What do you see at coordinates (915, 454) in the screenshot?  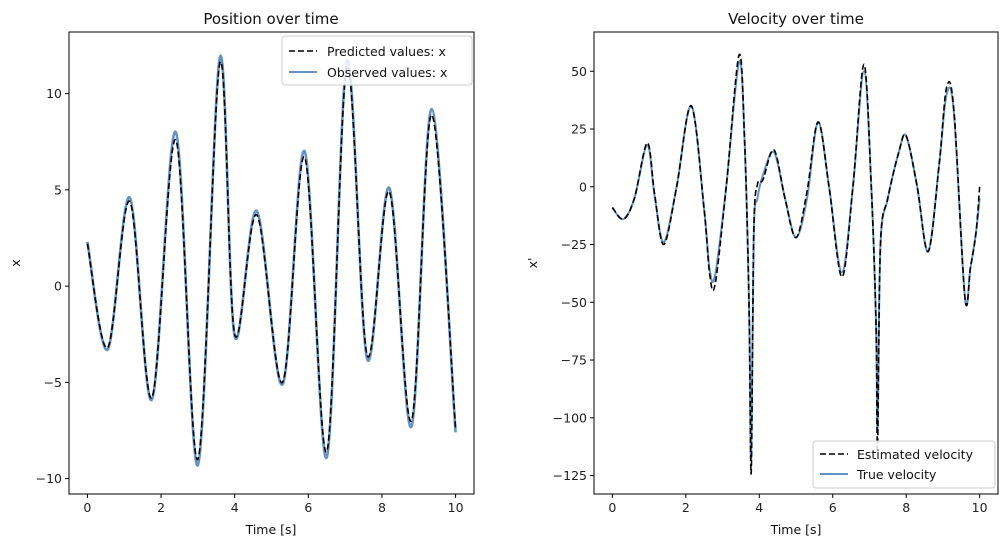 I see `legend-label-estimated: Estimated velocity` at bounding box center [915, 454].